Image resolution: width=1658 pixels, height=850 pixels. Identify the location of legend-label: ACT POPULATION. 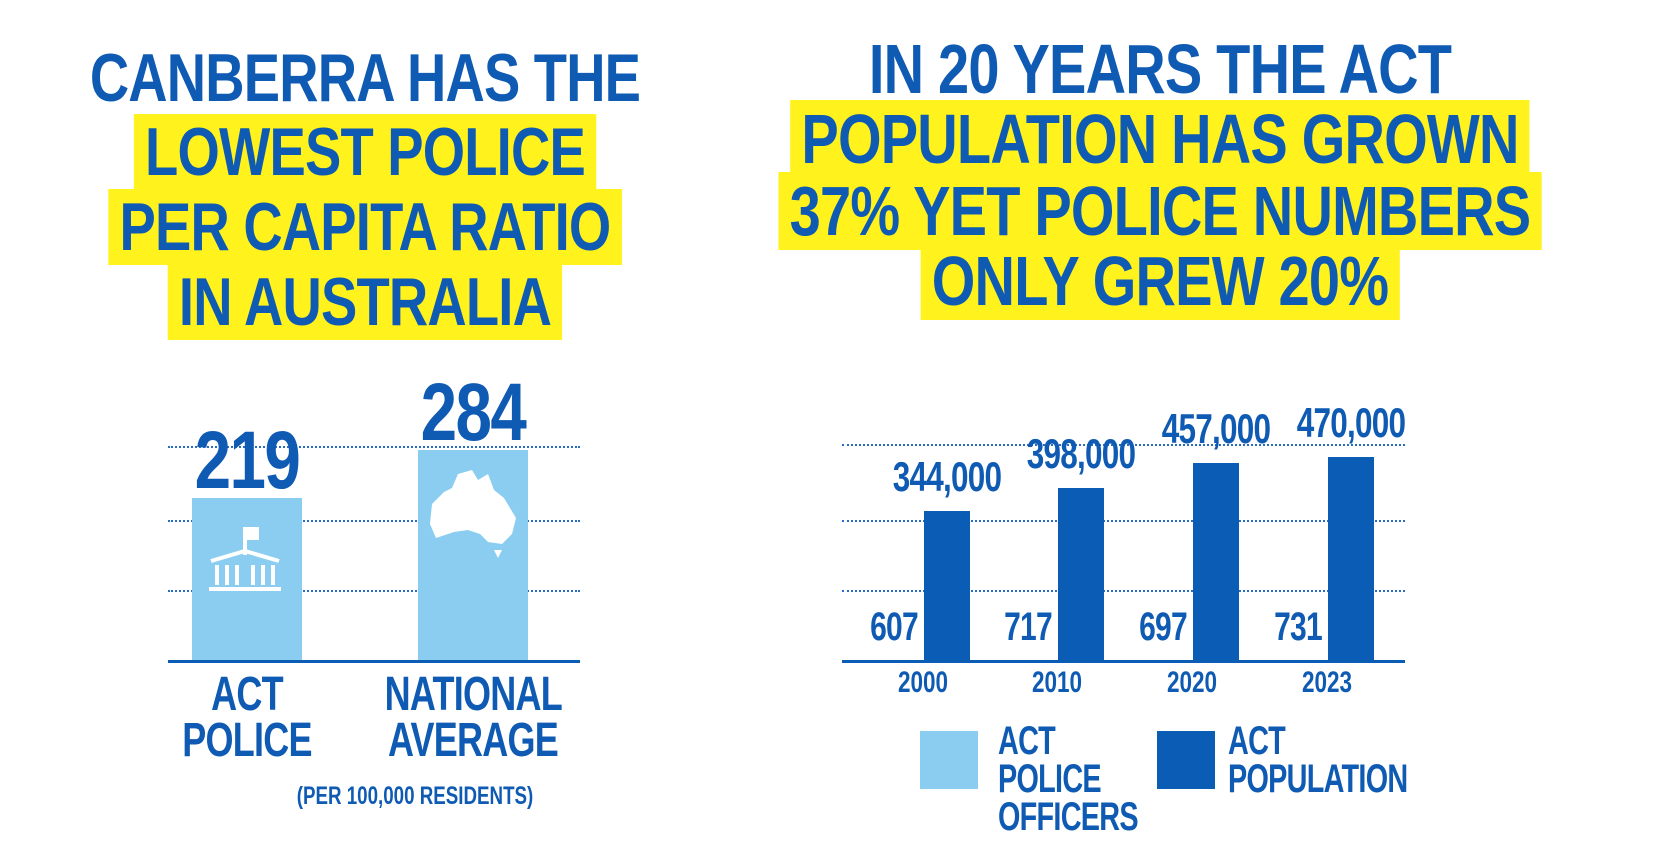
(1318, 760).